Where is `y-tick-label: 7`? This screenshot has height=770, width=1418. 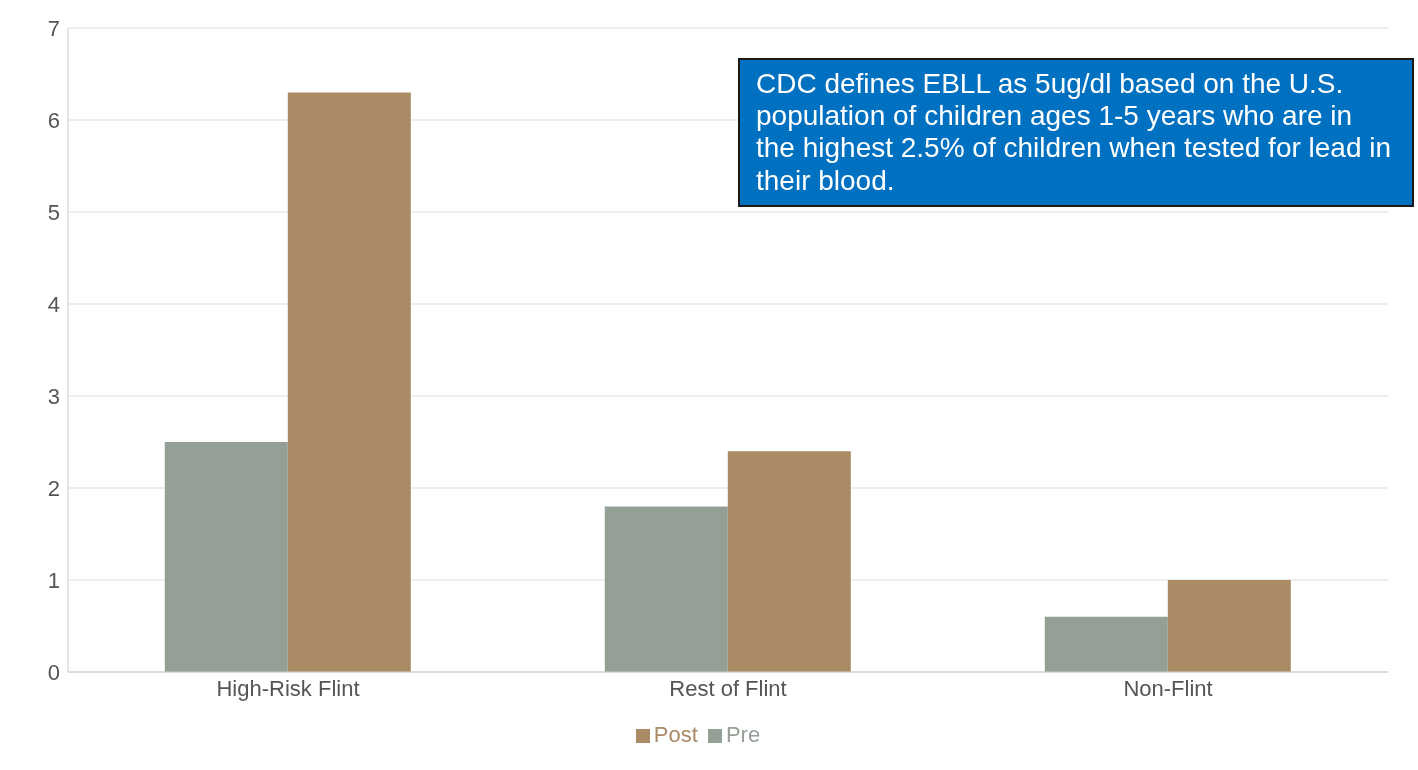
y-tick-label: 7 is located at coordinates (53, 28).